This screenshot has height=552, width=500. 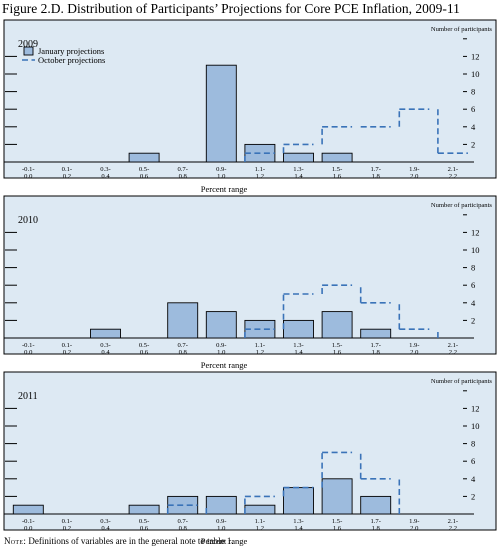 What do you see at coordinates (15, 541) in the screenshot?
I see `note-label: Note:` at bounding box center [15, 541].